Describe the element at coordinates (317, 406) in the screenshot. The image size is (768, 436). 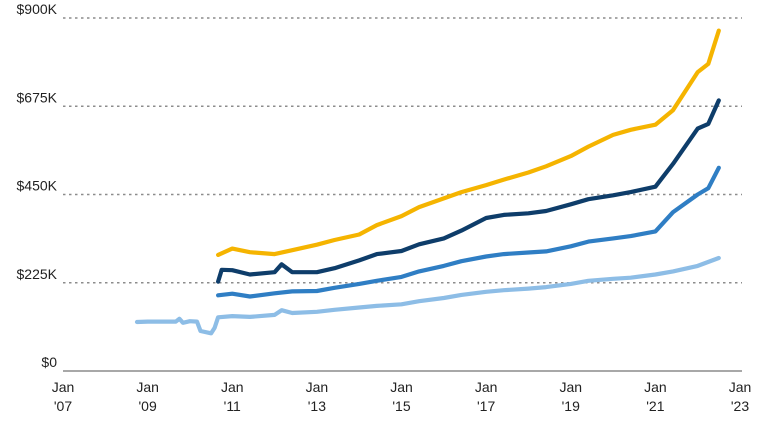
I see `x-tick-year: '13` at that location.